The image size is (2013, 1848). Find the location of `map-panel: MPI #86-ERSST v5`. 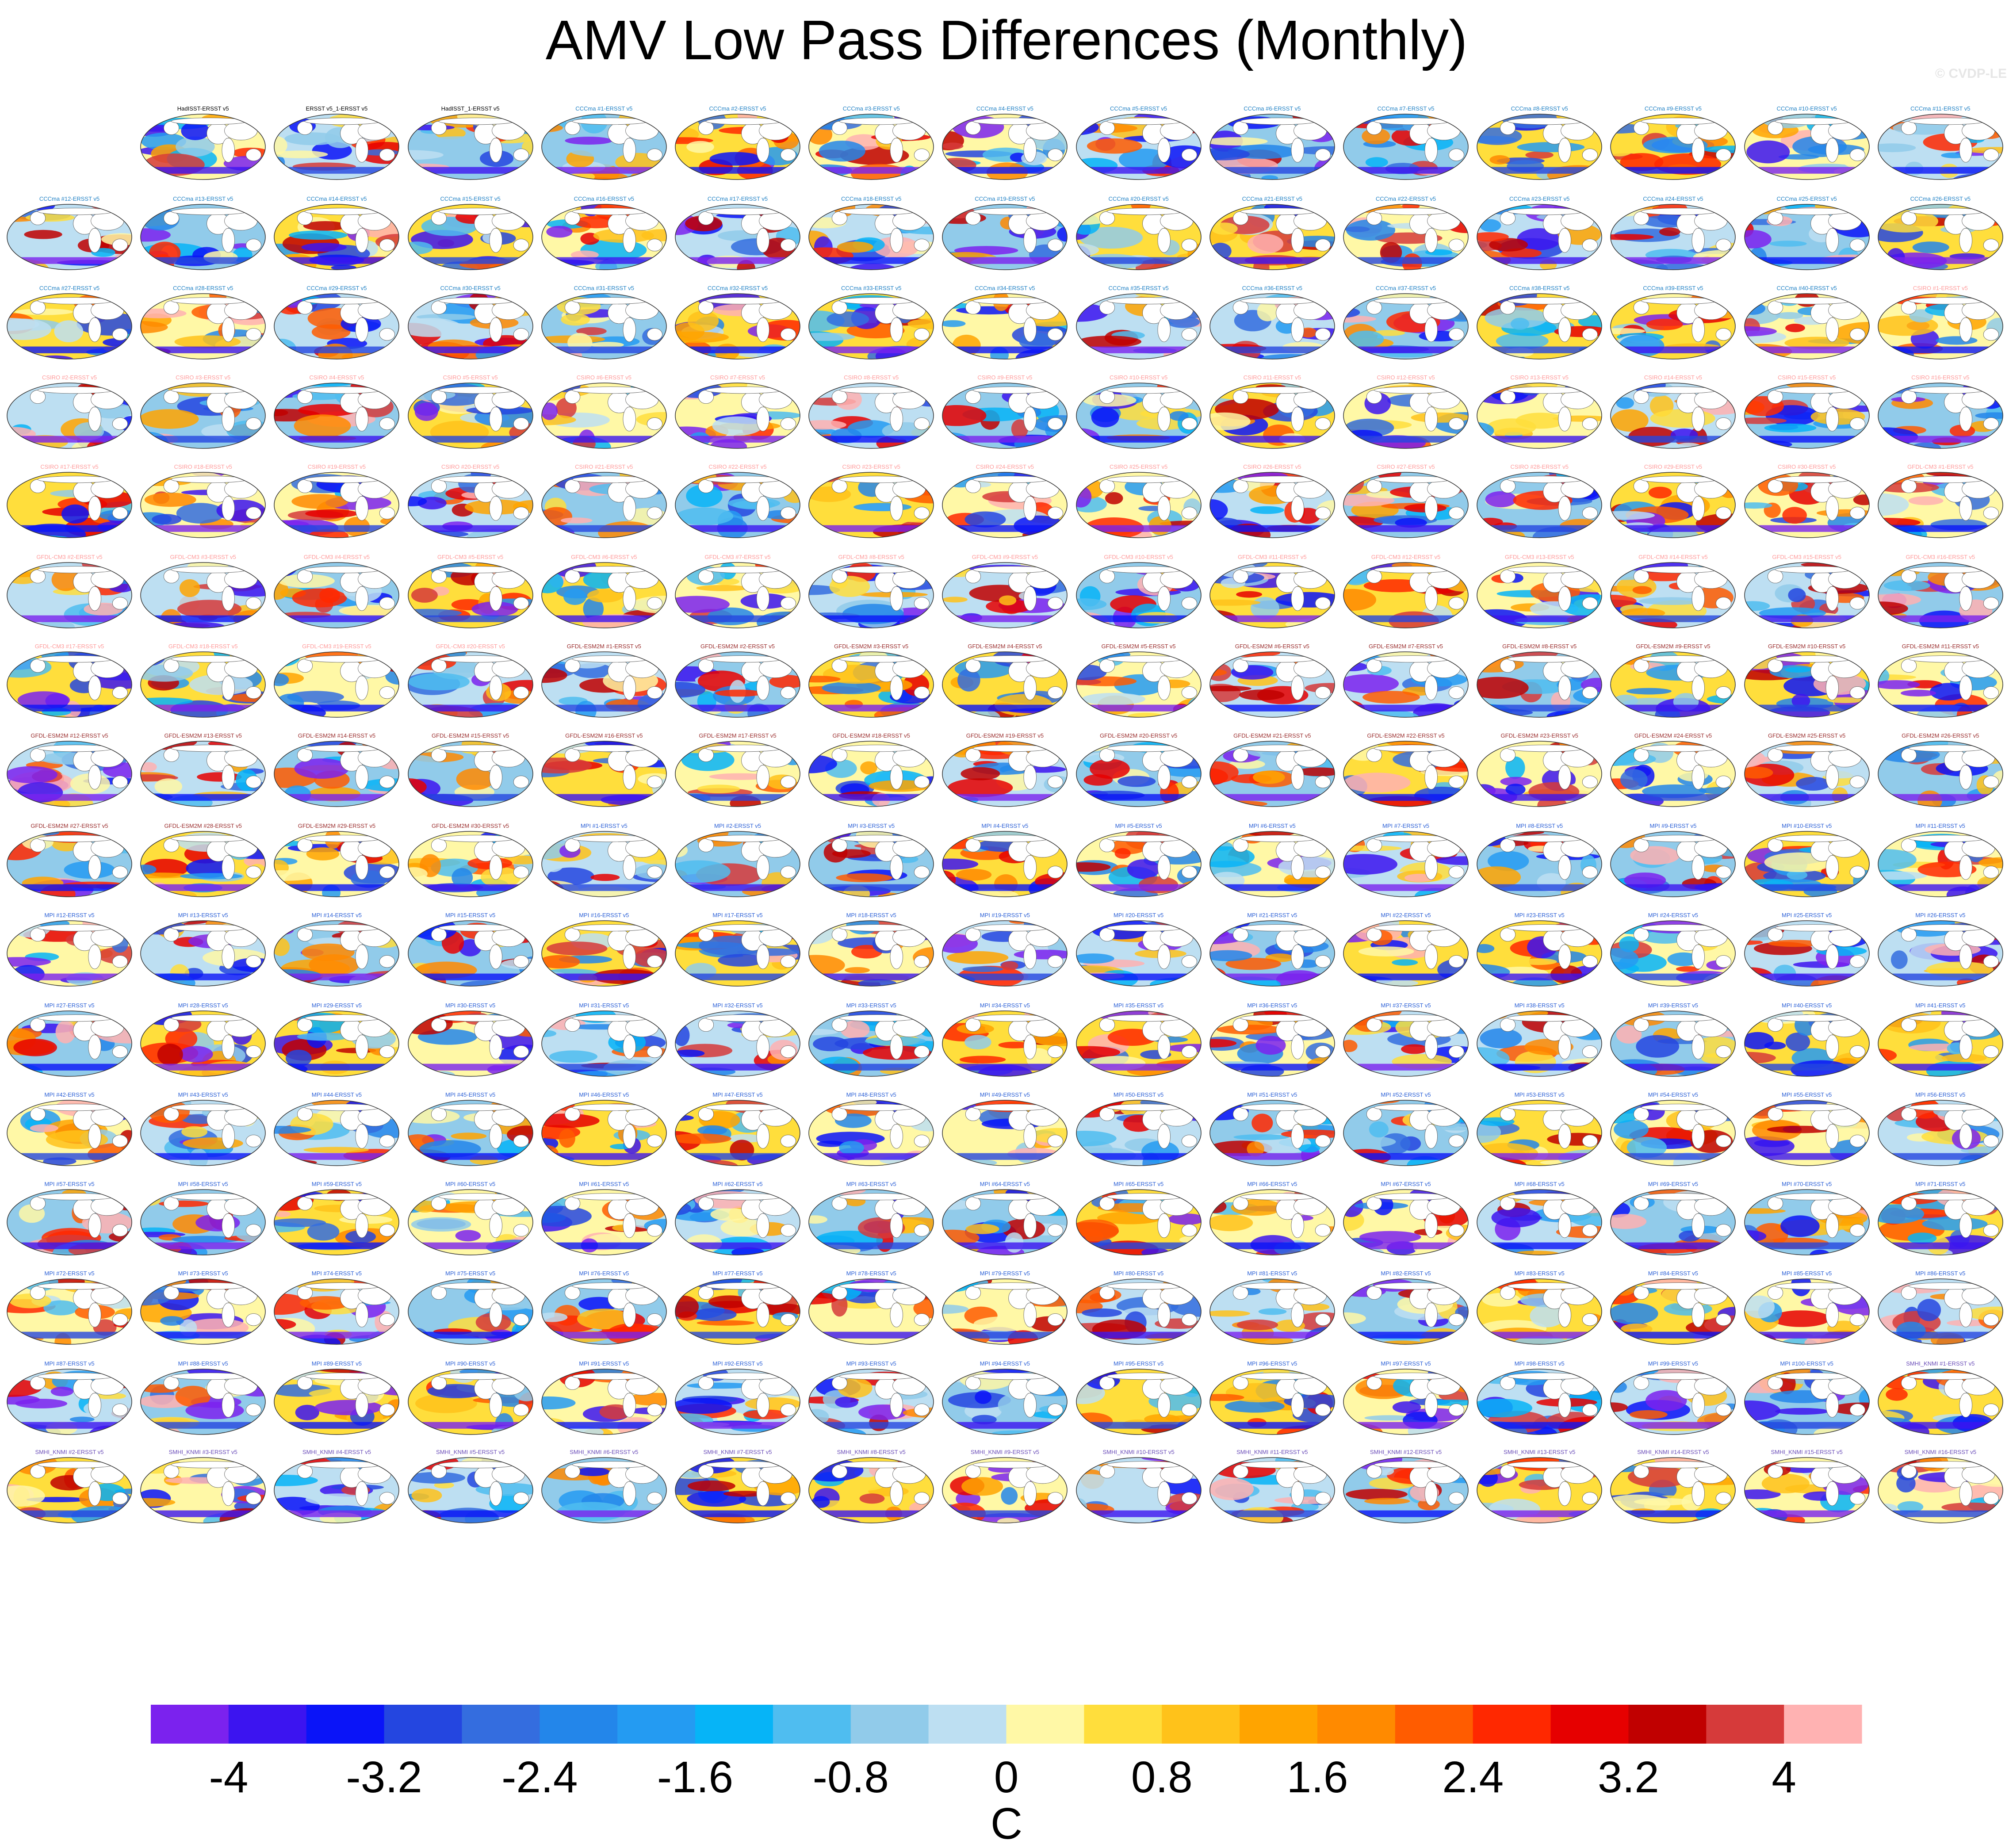

map-panel: MPI #86-ERSST v5 is located at coordinates (1940, 1309).